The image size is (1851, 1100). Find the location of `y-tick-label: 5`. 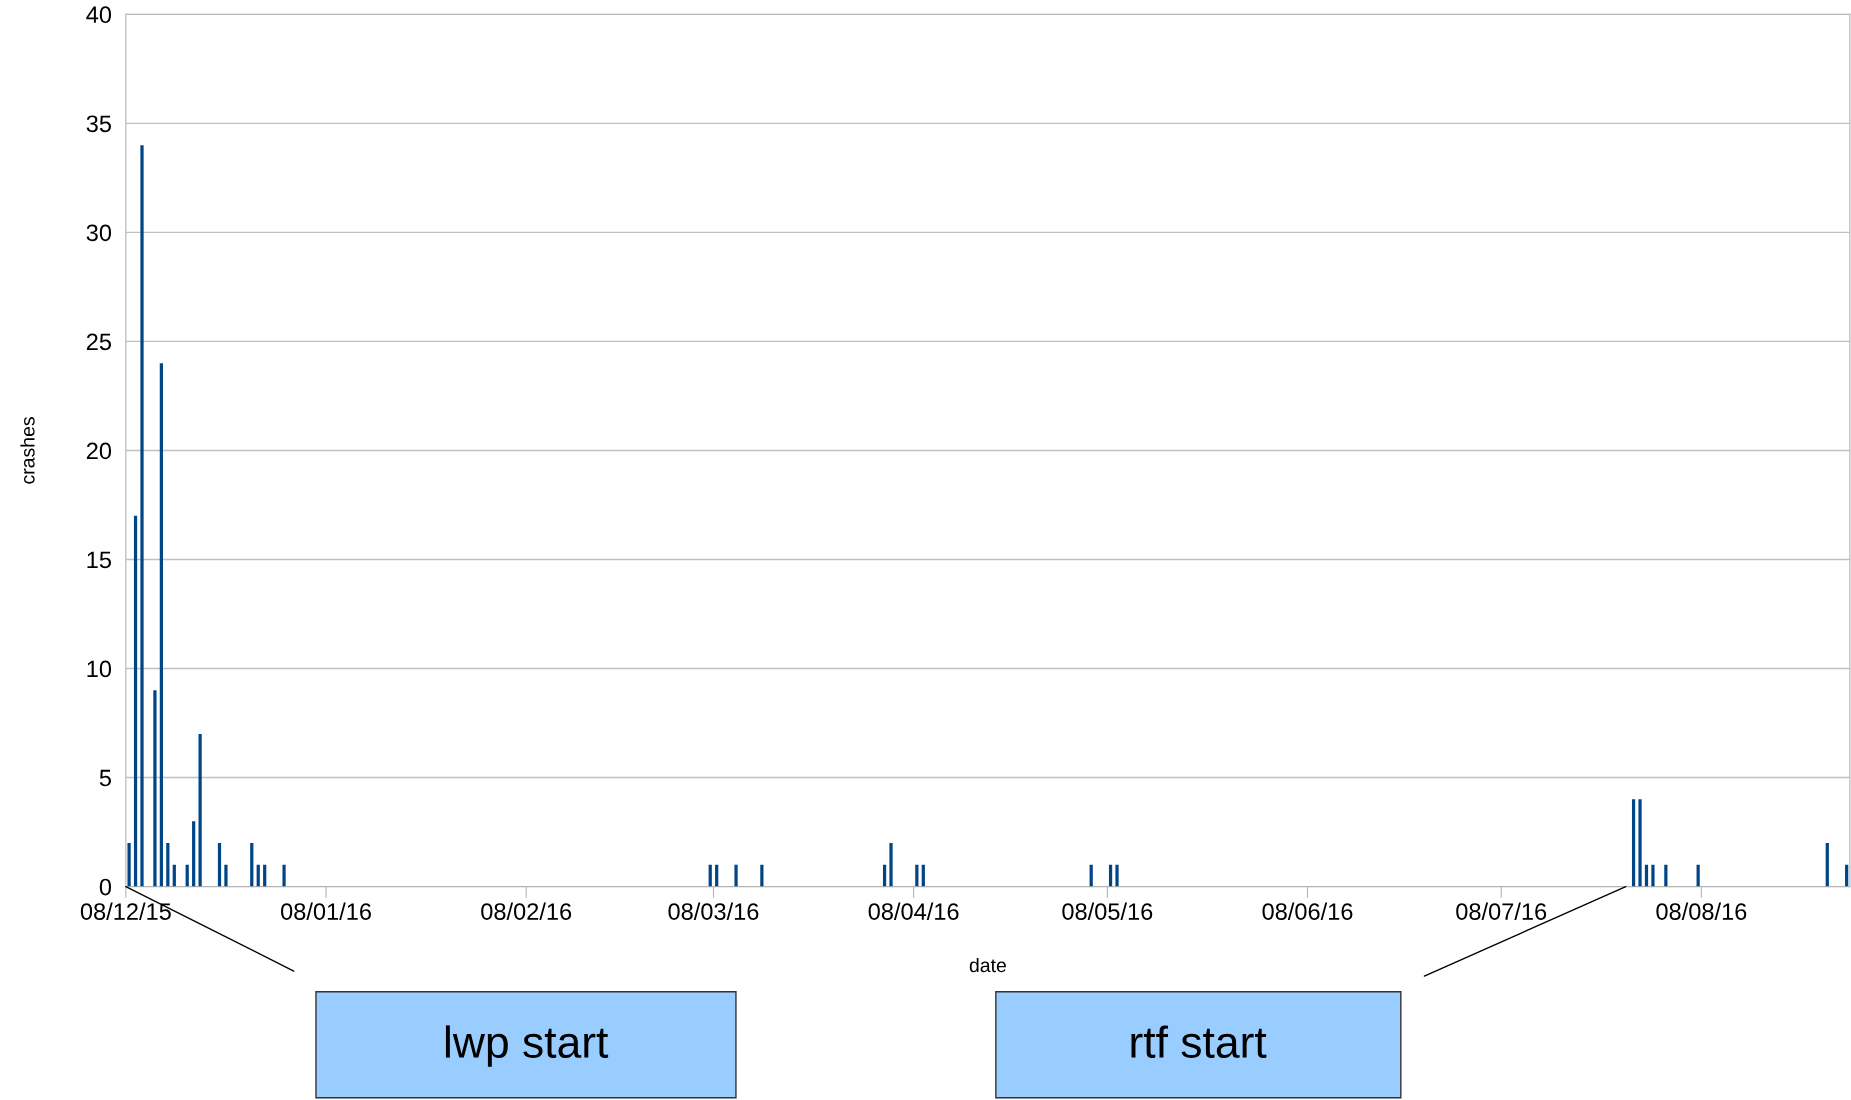

y-tick-label: 5 is located at coordinates (105, 778).